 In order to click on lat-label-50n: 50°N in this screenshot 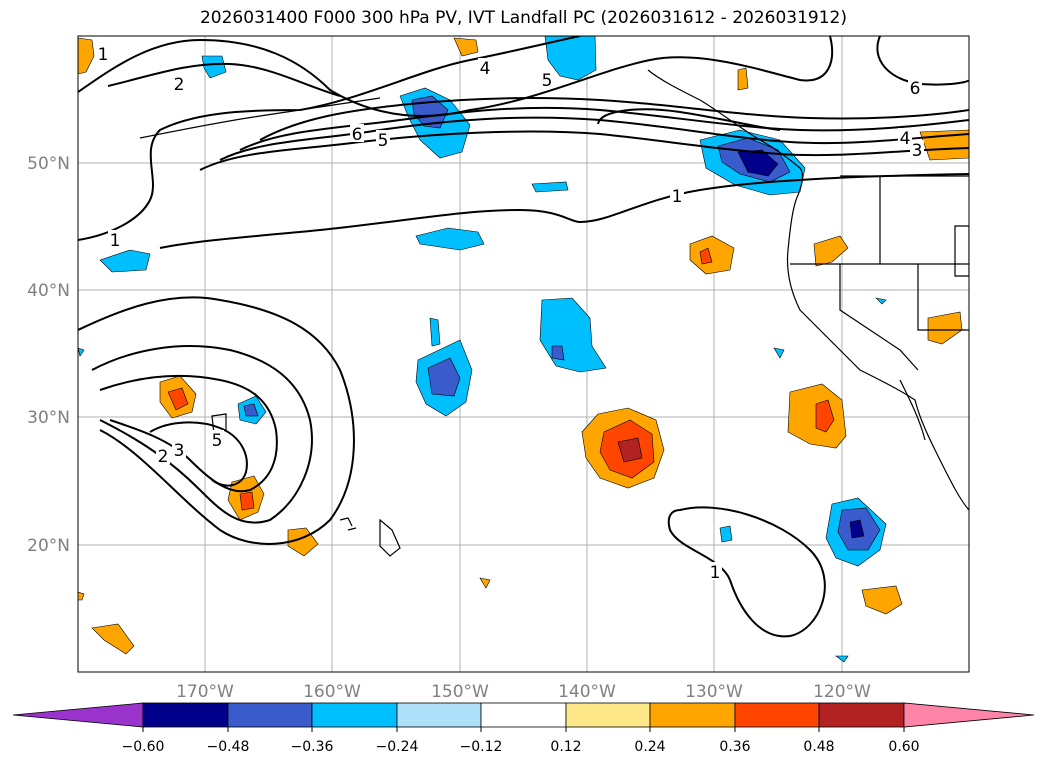, I will do `click(48, 164)`.